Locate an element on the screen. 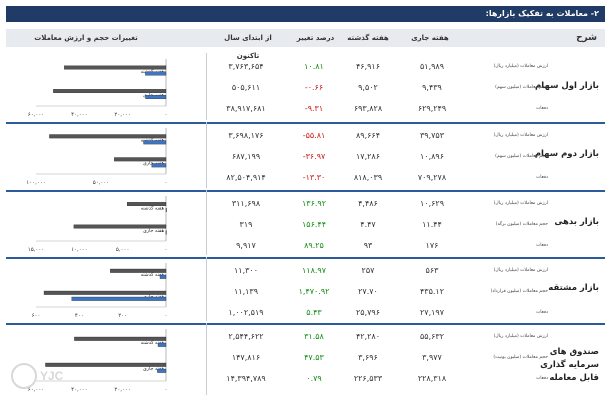 This screenshot has width=611, height=414. year-to-date-value: ۱۴,۳۹۴,۷۸۹ is located at coordinates (246, 378).